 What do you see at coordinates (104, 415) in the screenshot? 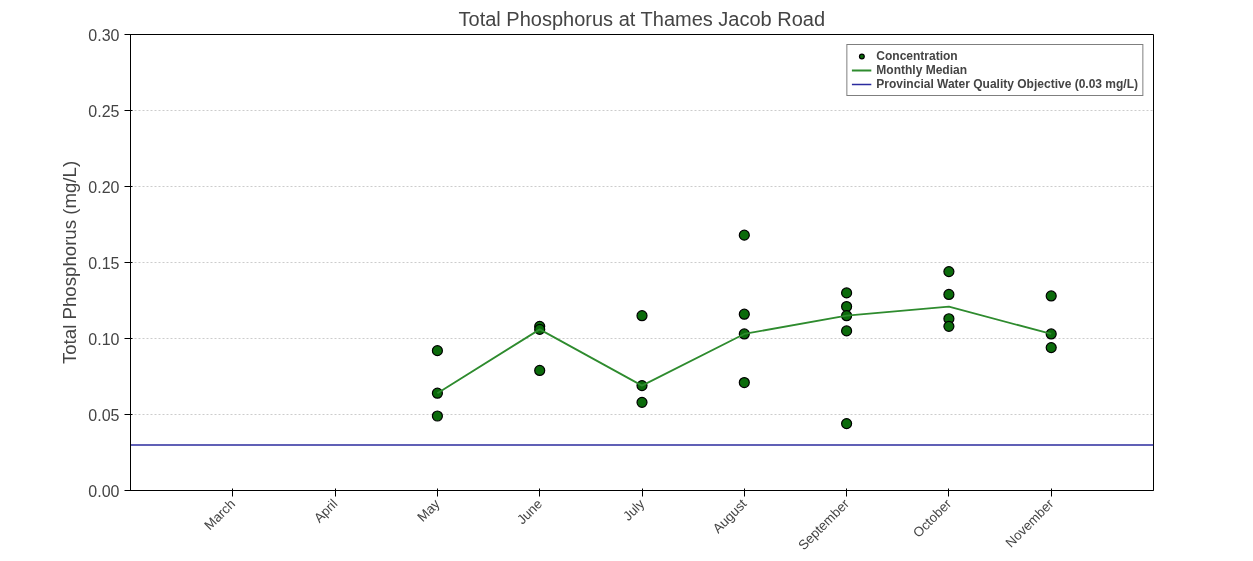
I see `y-tick-label: 0.05` at bounding box center [104, 415].